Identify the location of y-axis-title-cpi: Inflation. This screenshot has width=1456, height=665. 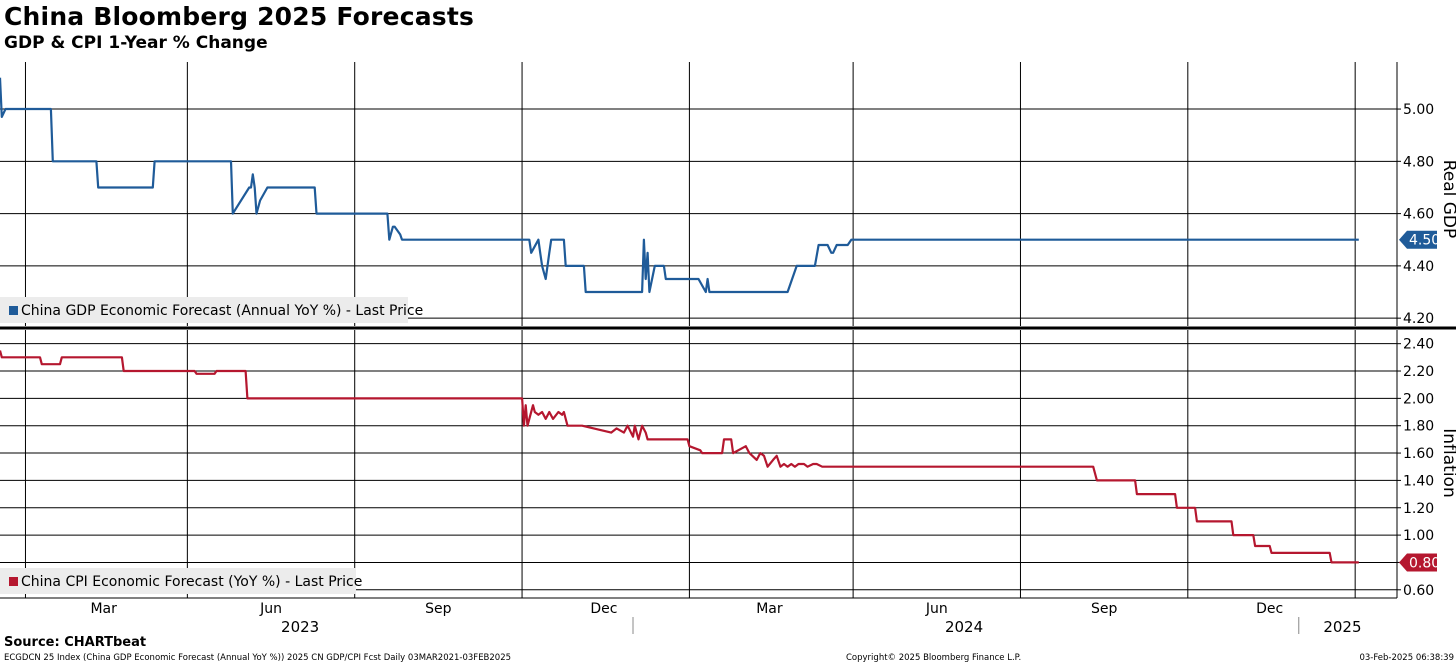
(1447, 462).